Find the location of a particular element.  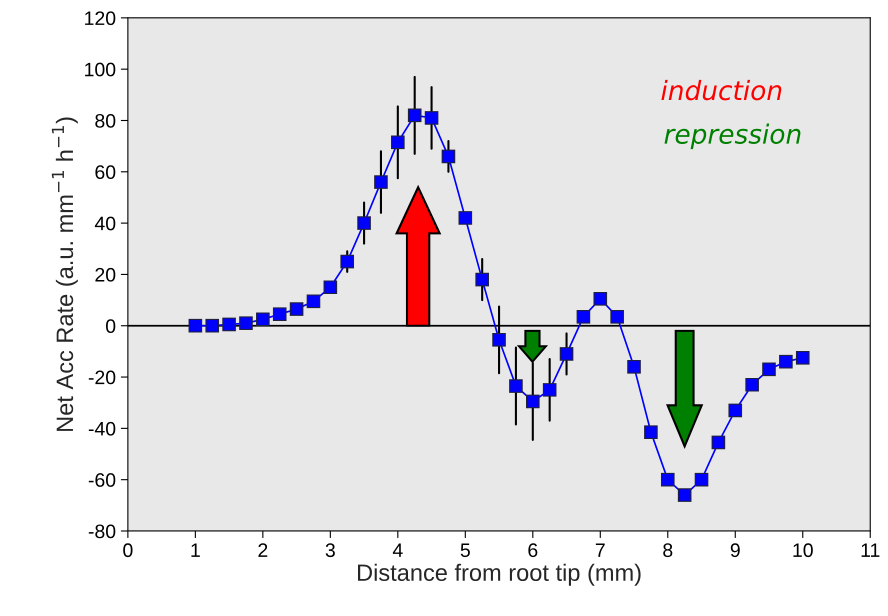

x-tick-label: 6 is located at coordinates (533, 550).